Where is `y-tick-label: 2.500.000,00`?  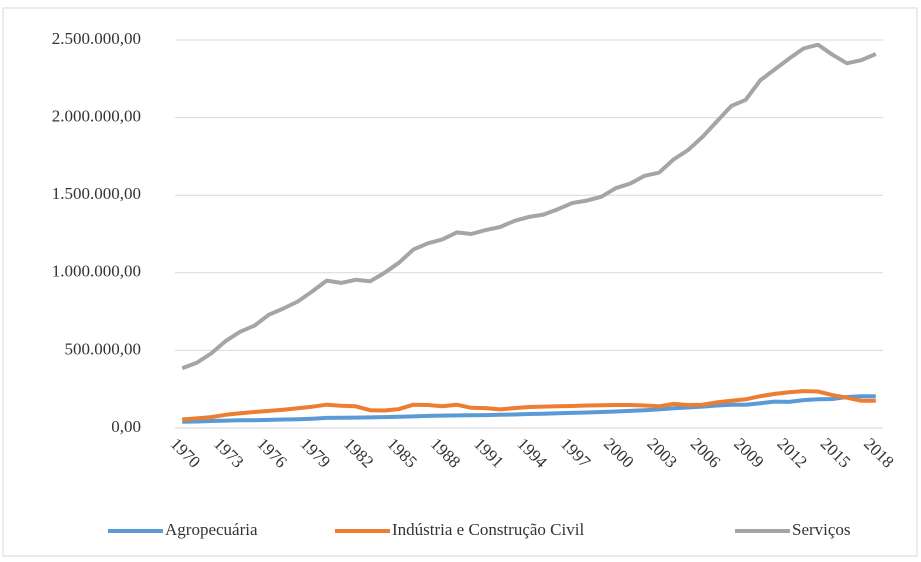
y-tick-label: 2.500.000,00 is located at coordinates (96, 38).